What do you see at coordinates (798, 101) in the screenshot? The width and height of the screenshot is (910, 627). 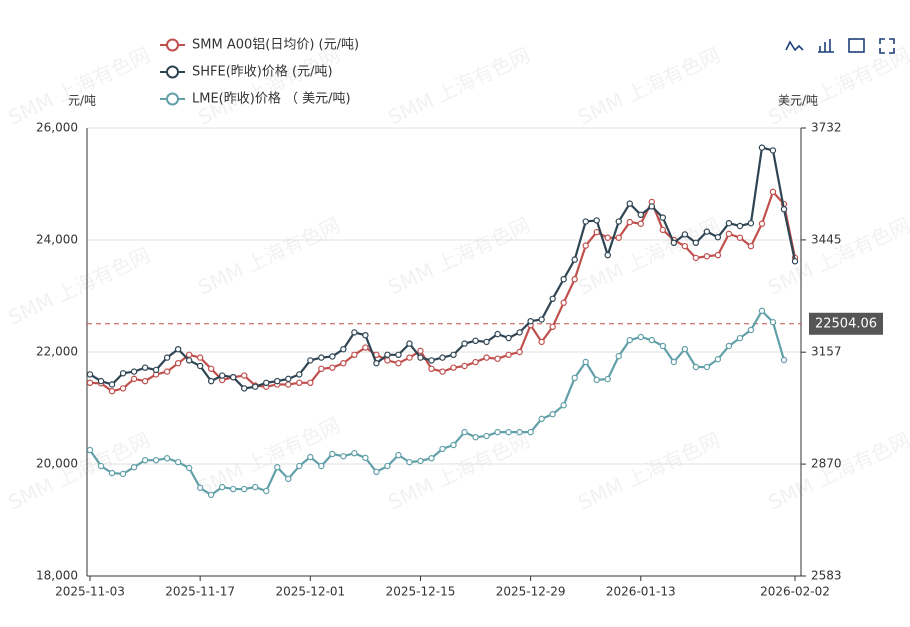 I see `y2-axis-label: 美元/吨` at bounding box center [798, 101].